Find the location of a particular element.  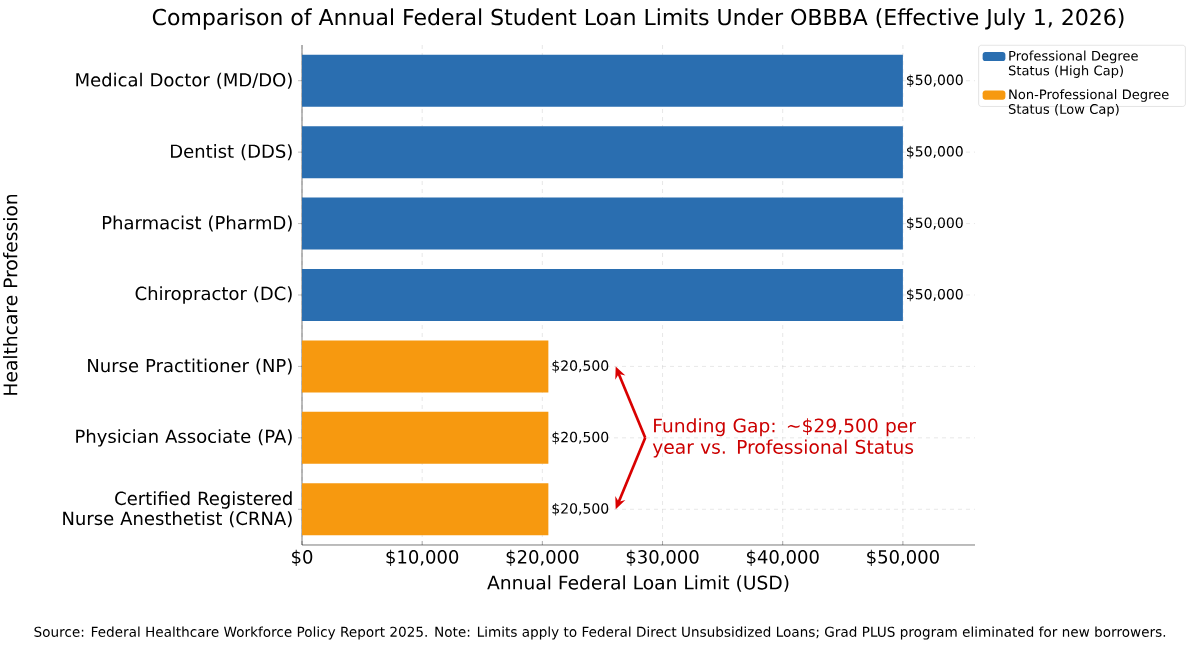

annotation: Funding Gap: ~$29,500 per year vs. Professional Status is located at coordinates (784, 438).